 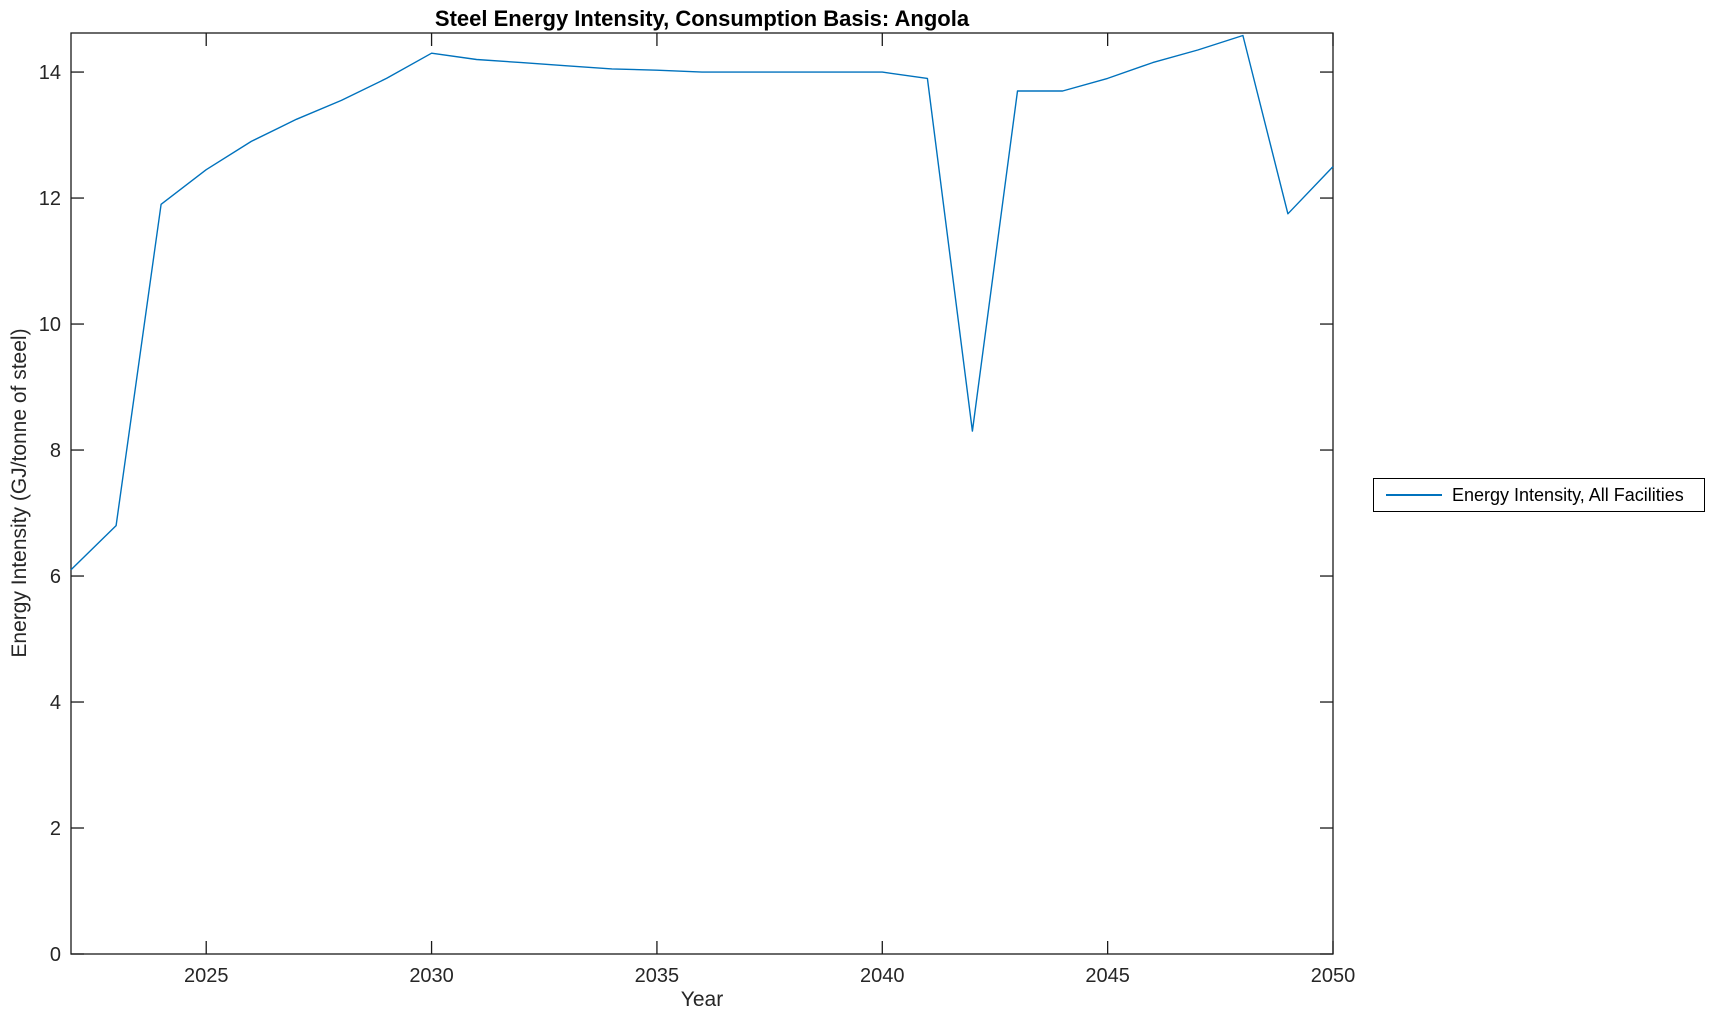 What do you see at coordinates (50, 325) in the screenshot?
I see `y-tick-label: 10` at bounding box center [50, 325].